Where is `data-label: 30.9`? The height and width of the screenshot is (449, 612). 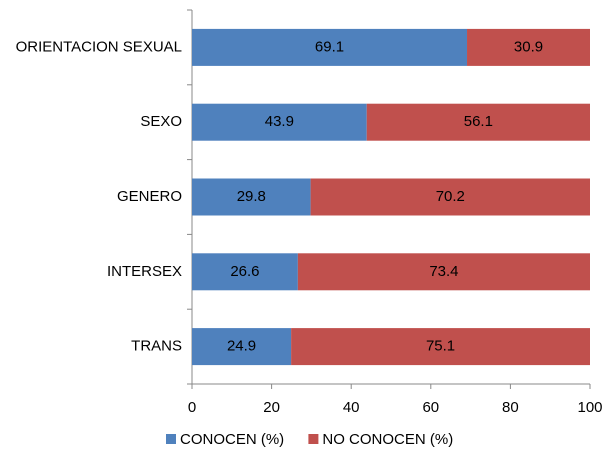 data-label: 30.9 is located at coordinates (528, 46).